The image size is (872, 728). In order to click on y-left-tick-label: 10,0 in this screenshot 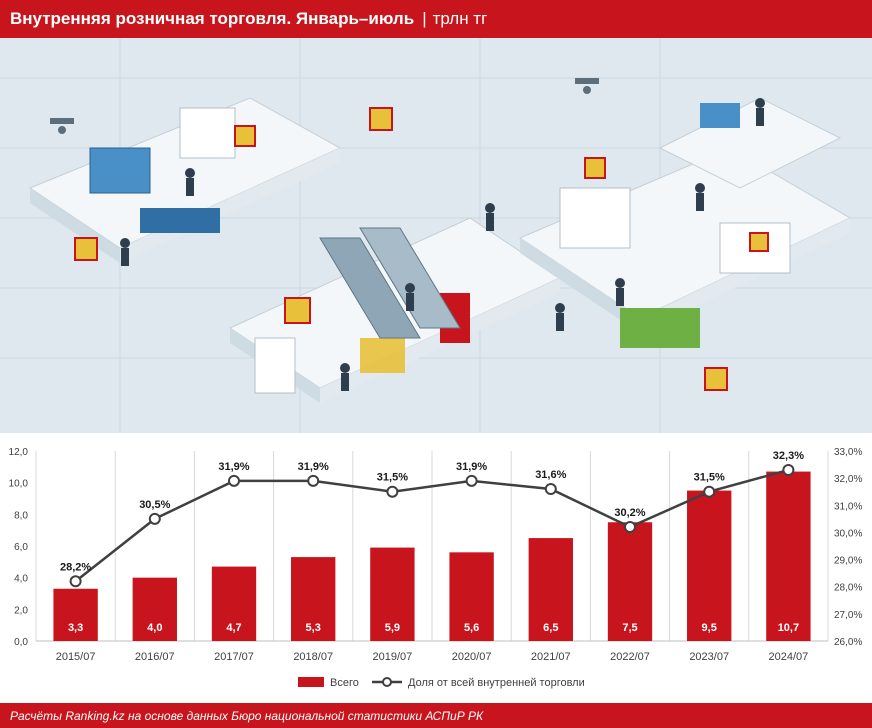, I will do `click(19, 484)`.